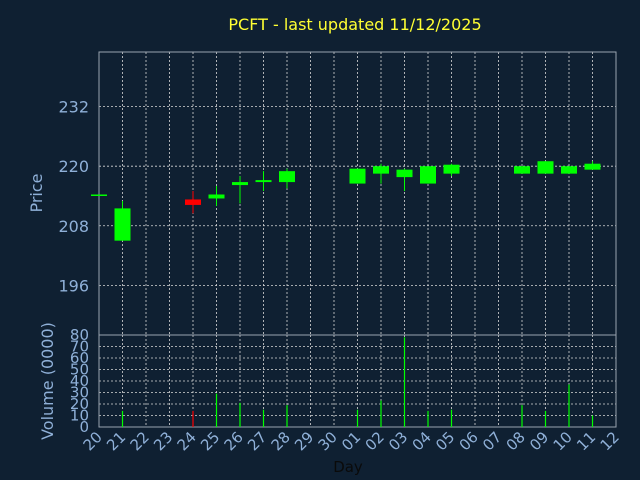 This screenshot has height=480, width=640. Describe the element at coordinates (398, 441) in the screenshot. I see `x-tick-label: 03` at that location.